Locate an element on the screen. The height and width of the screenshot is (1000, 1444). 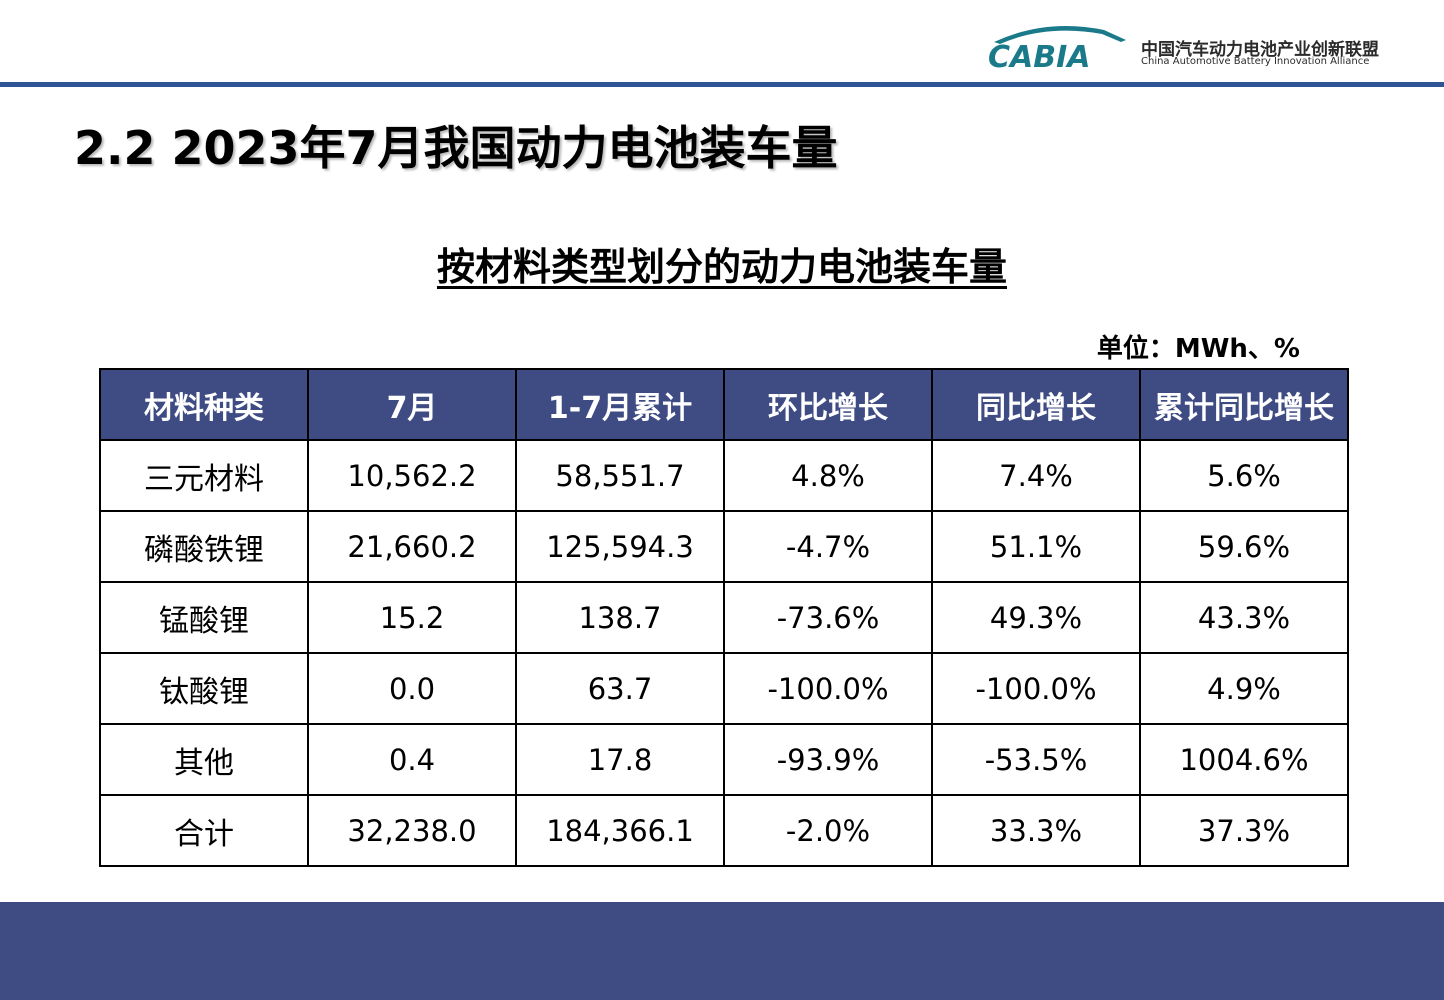
table-cell-material: 锰酸锂 is located at coordinates (204, 617).